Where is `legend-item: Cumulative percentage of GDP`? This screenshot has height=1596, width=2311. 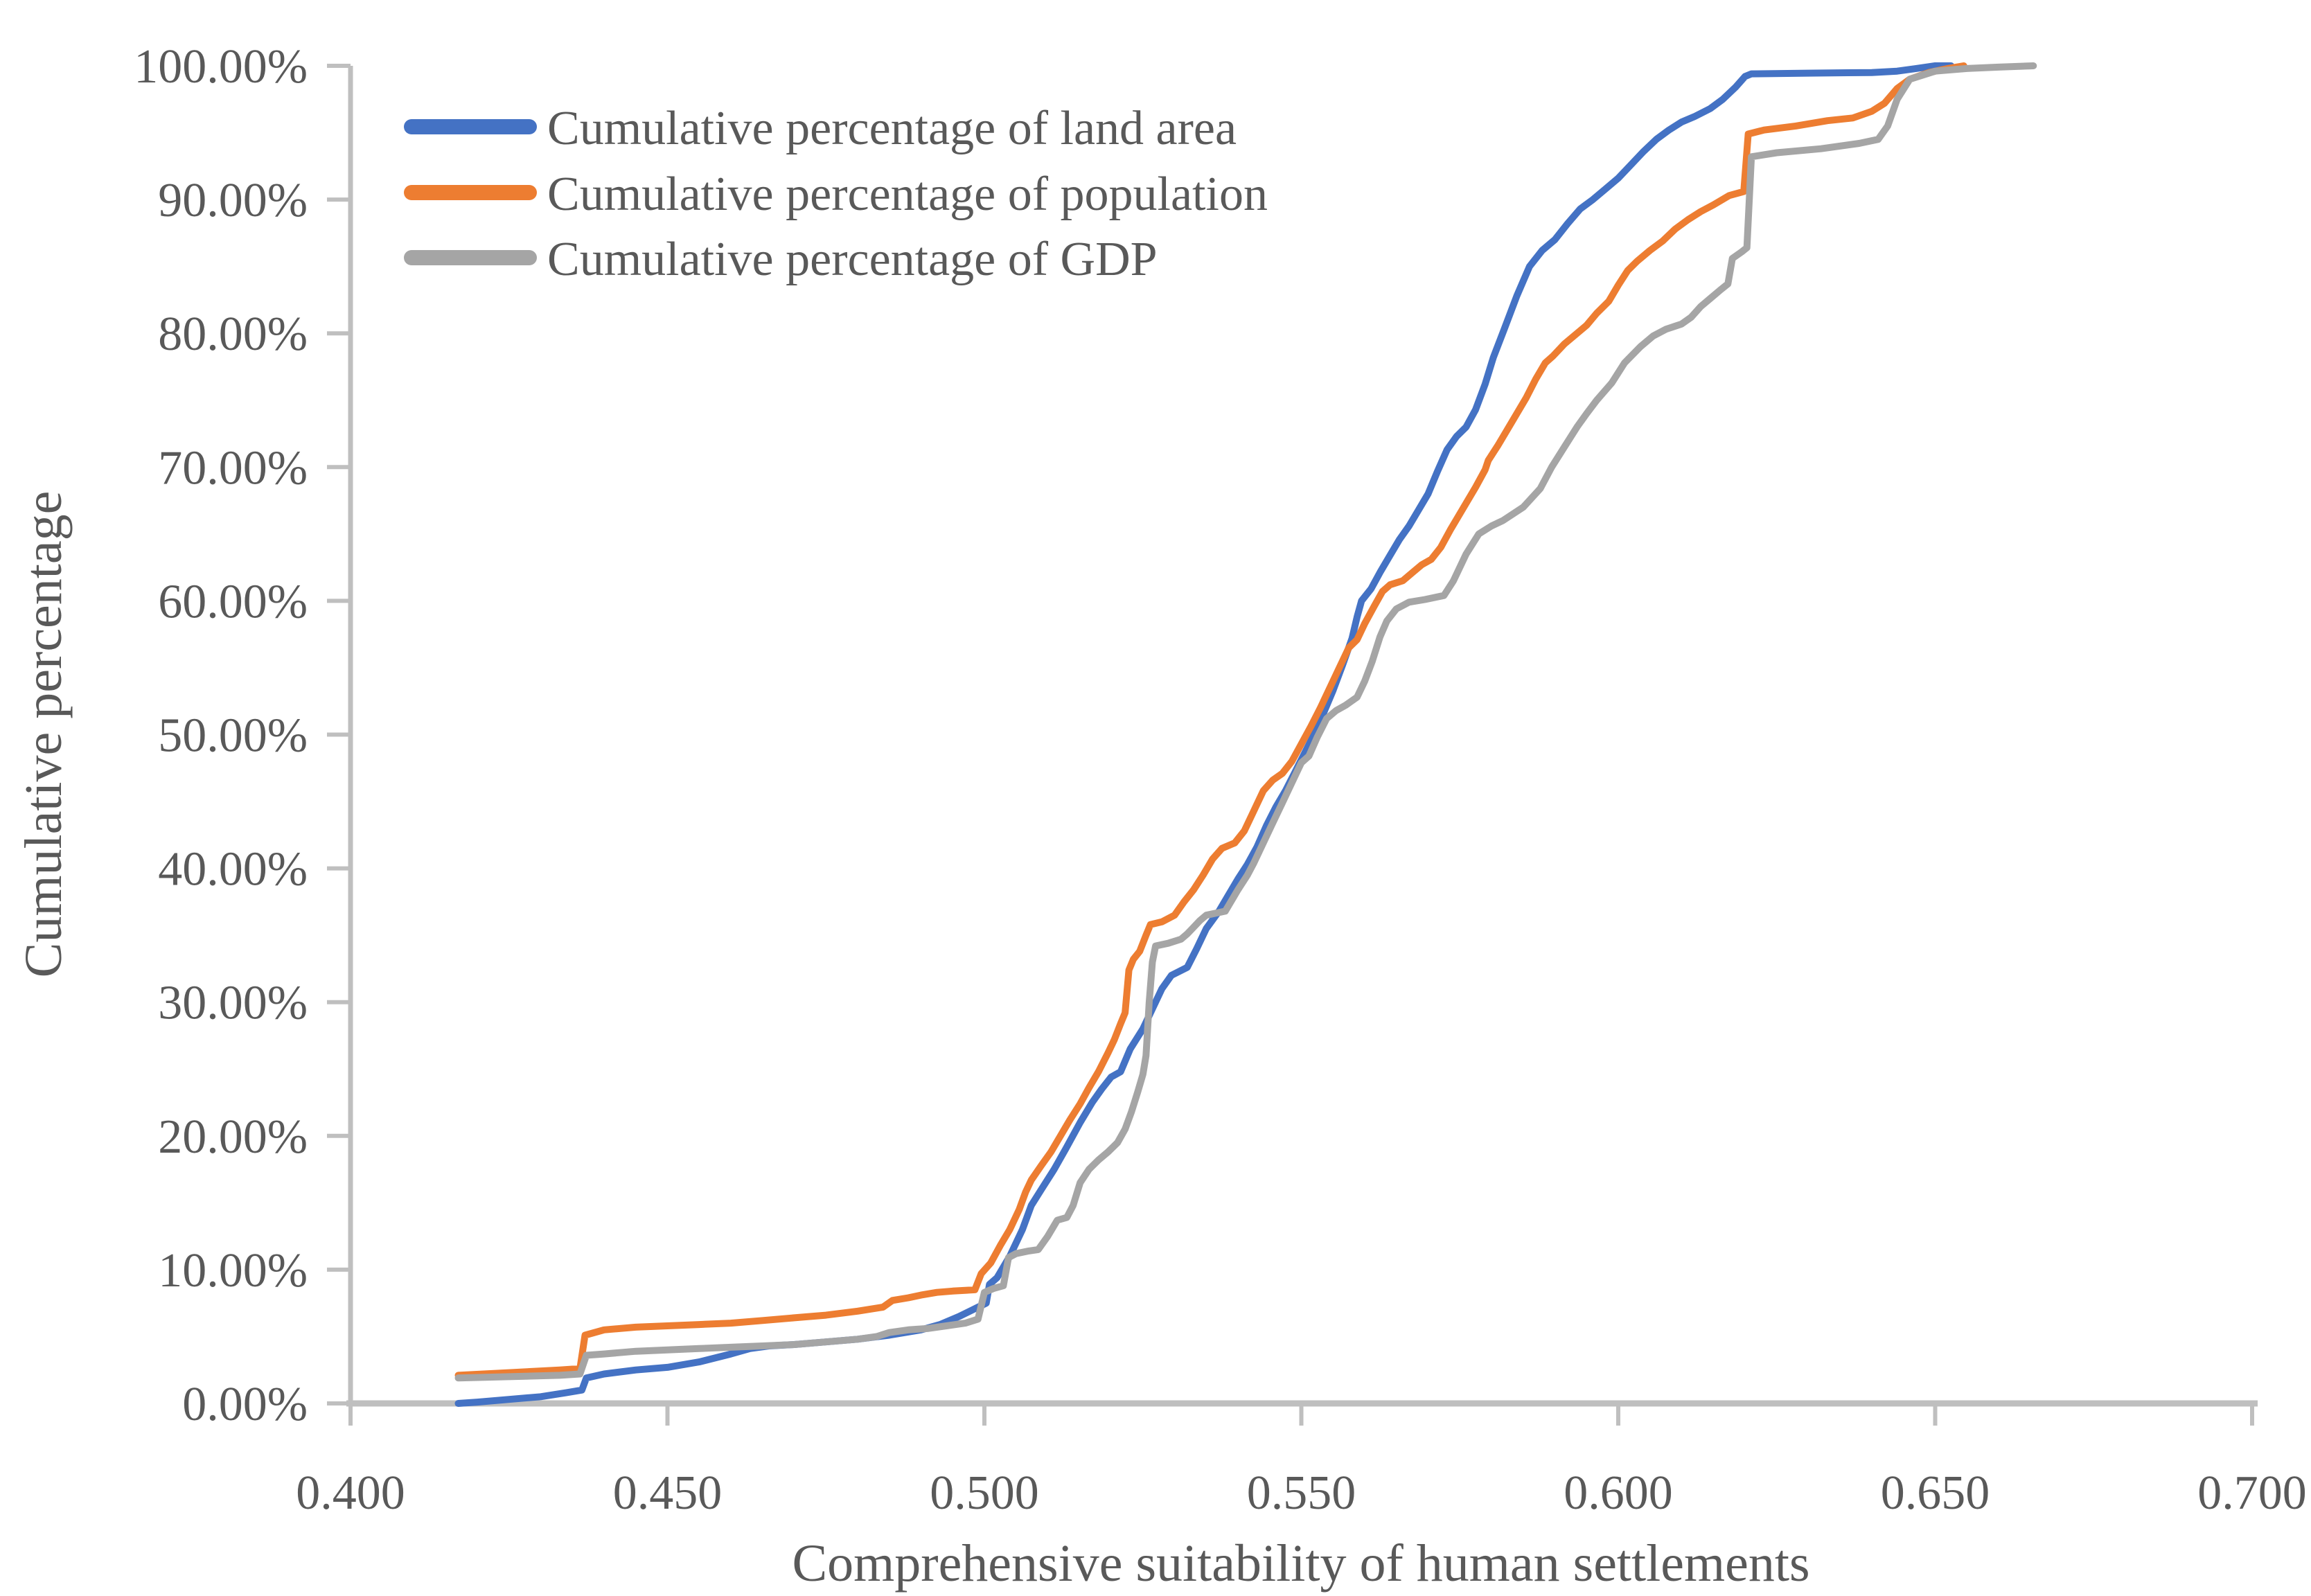 legend-item: Cumulative percentage of GDP is located at coordinates (781, 259).